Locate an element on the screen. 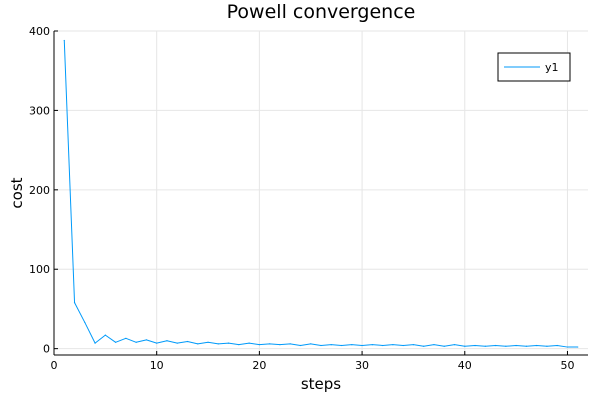  x-tick-label: 10 is located at coordinates (157, 365).